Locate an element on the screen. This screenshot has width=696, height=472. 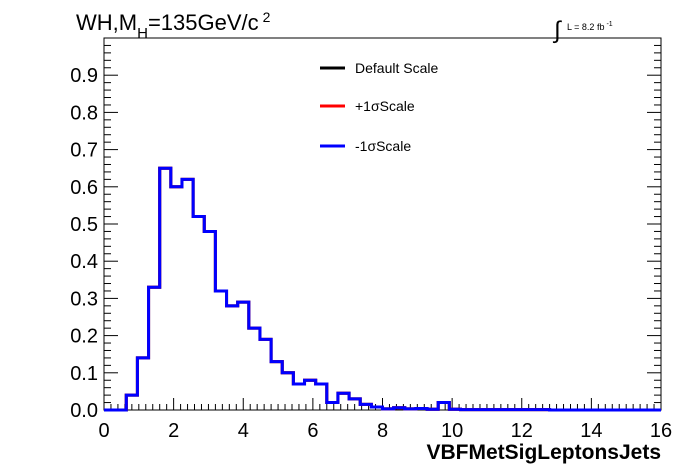
y-tick-label: 0.7 is located at coordinates (84, 151).